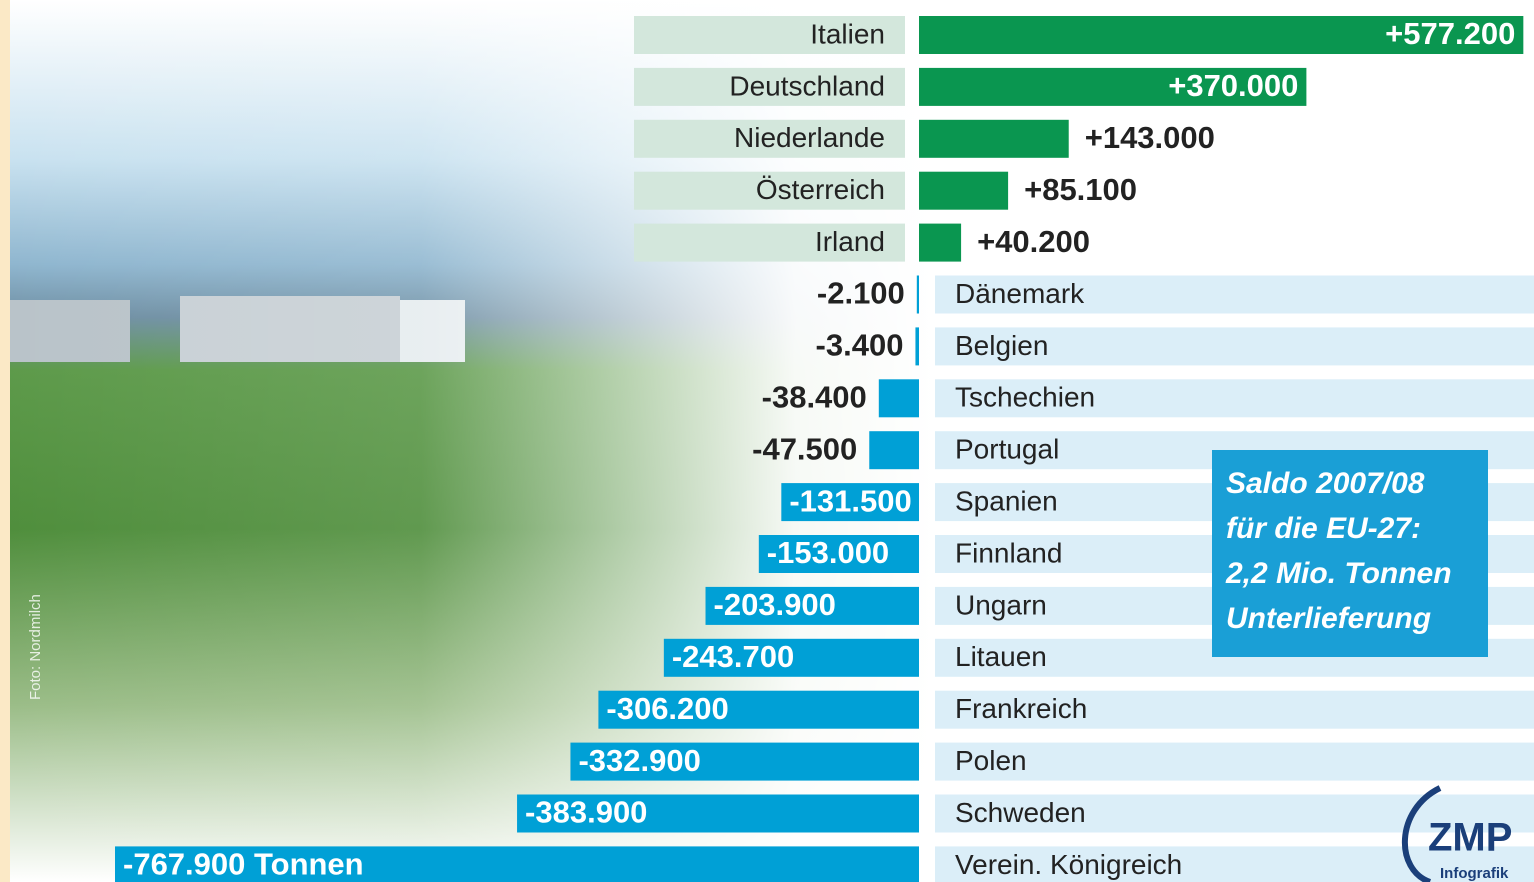  What do you see at coordinates (1338, 573) in the screenshot?
I see `callout-text: 2,2 Mio. Tonnen` at bounding box center [1338, 573].